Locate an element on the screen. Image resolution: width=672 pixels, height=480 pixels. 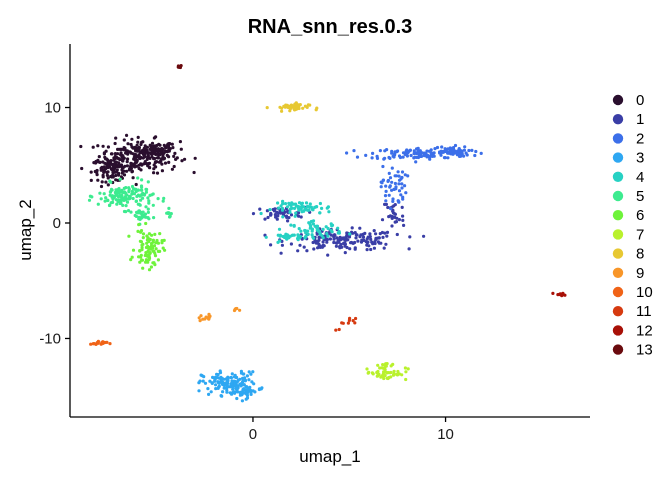
legend-marker is located at coordinates (618, 157).